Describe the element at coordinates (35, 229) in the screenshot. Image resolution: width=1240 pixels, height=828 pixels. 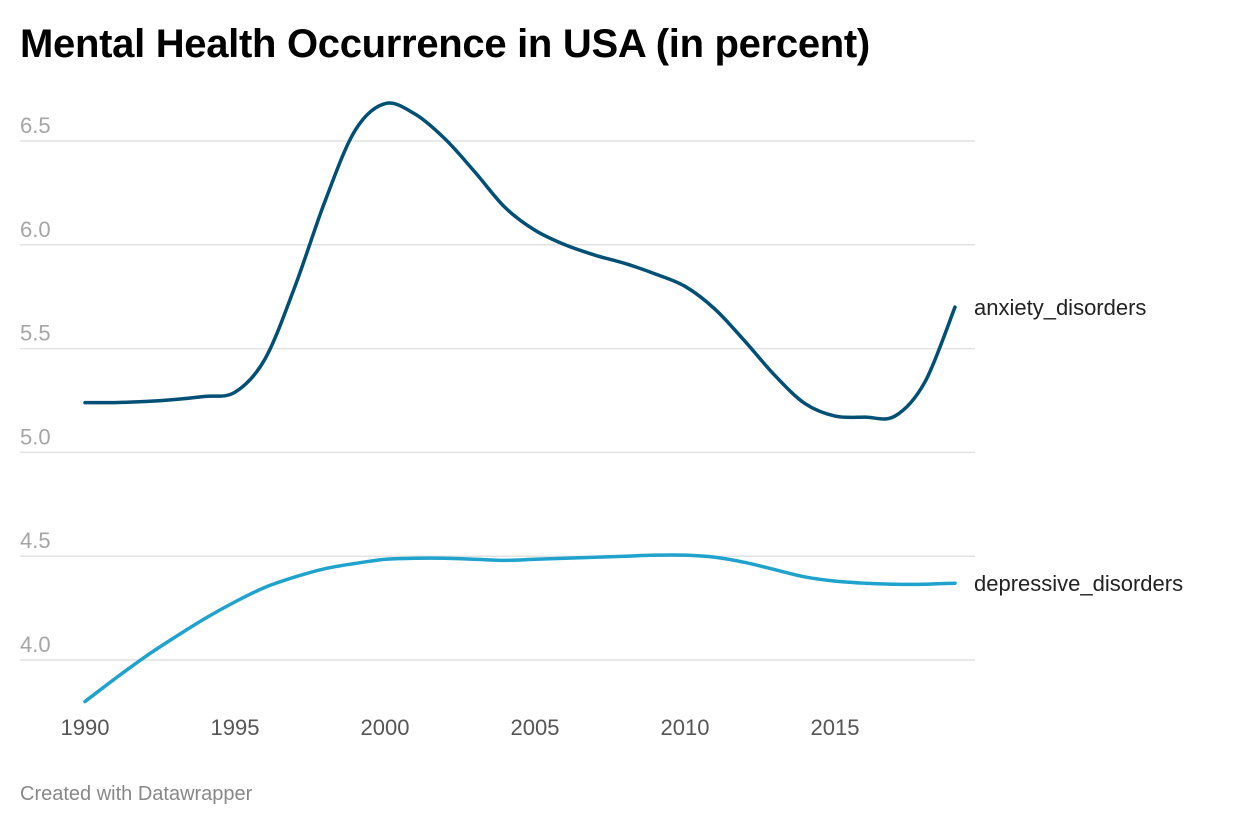
I see `y-tick-label: 6.0` at that location.